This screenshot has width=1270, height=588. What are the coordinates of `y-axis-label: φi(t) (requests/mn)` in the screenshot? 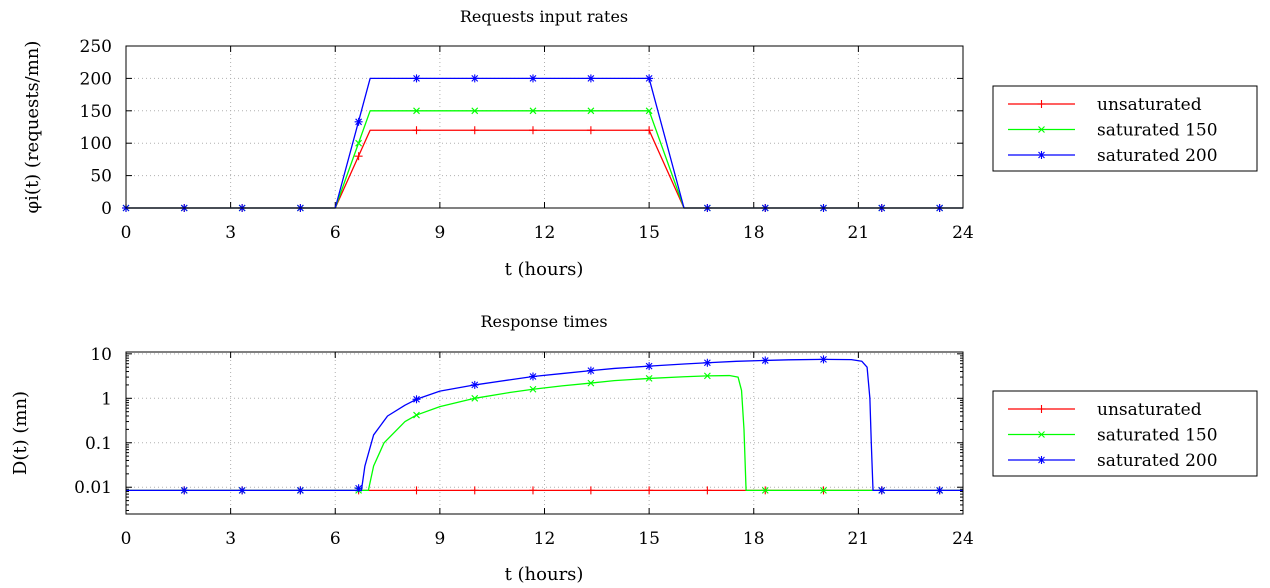 It's located at (32, 127).